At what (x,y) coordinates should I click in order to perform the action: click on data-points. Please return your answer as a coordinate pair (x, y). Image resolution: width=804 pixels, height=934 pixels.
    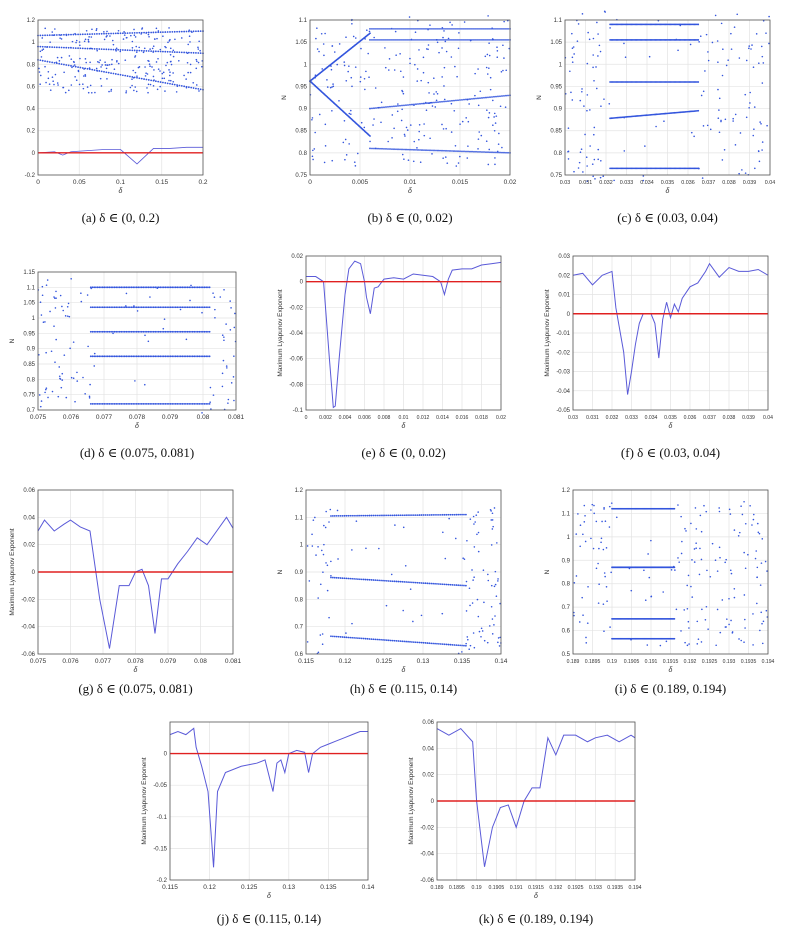
    Looking at the image, I should click on (410, 91).